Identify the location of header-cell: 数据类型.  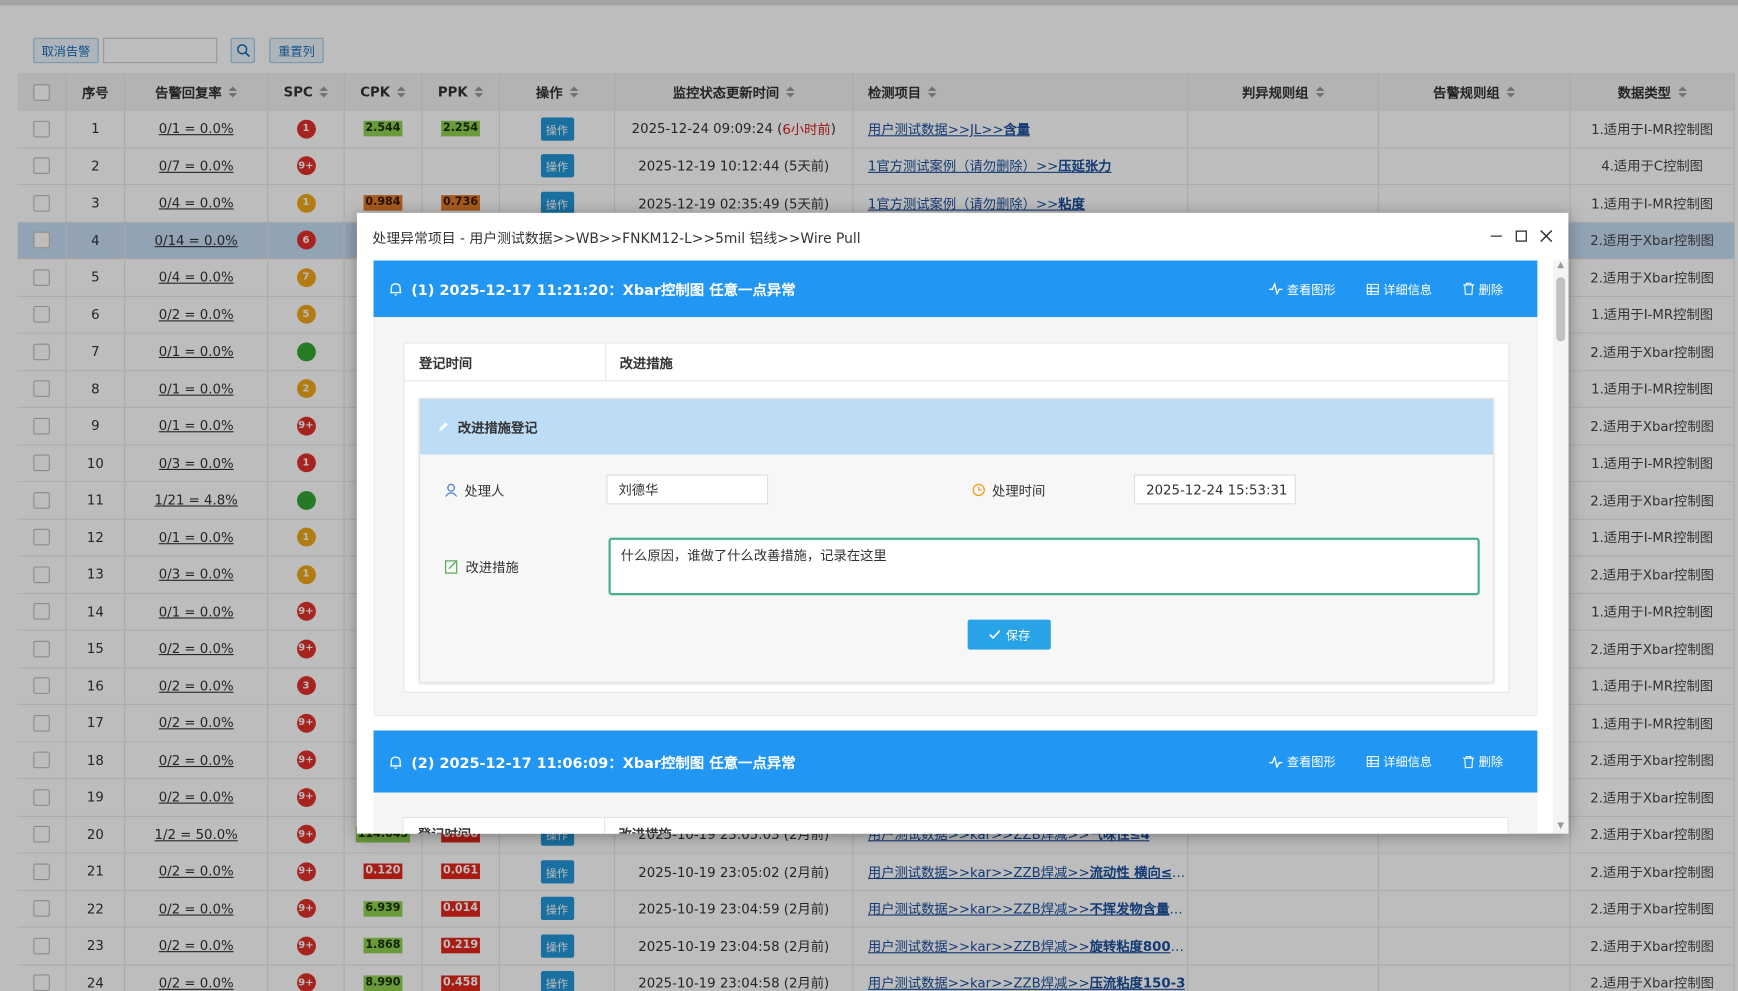
(1653, 92).